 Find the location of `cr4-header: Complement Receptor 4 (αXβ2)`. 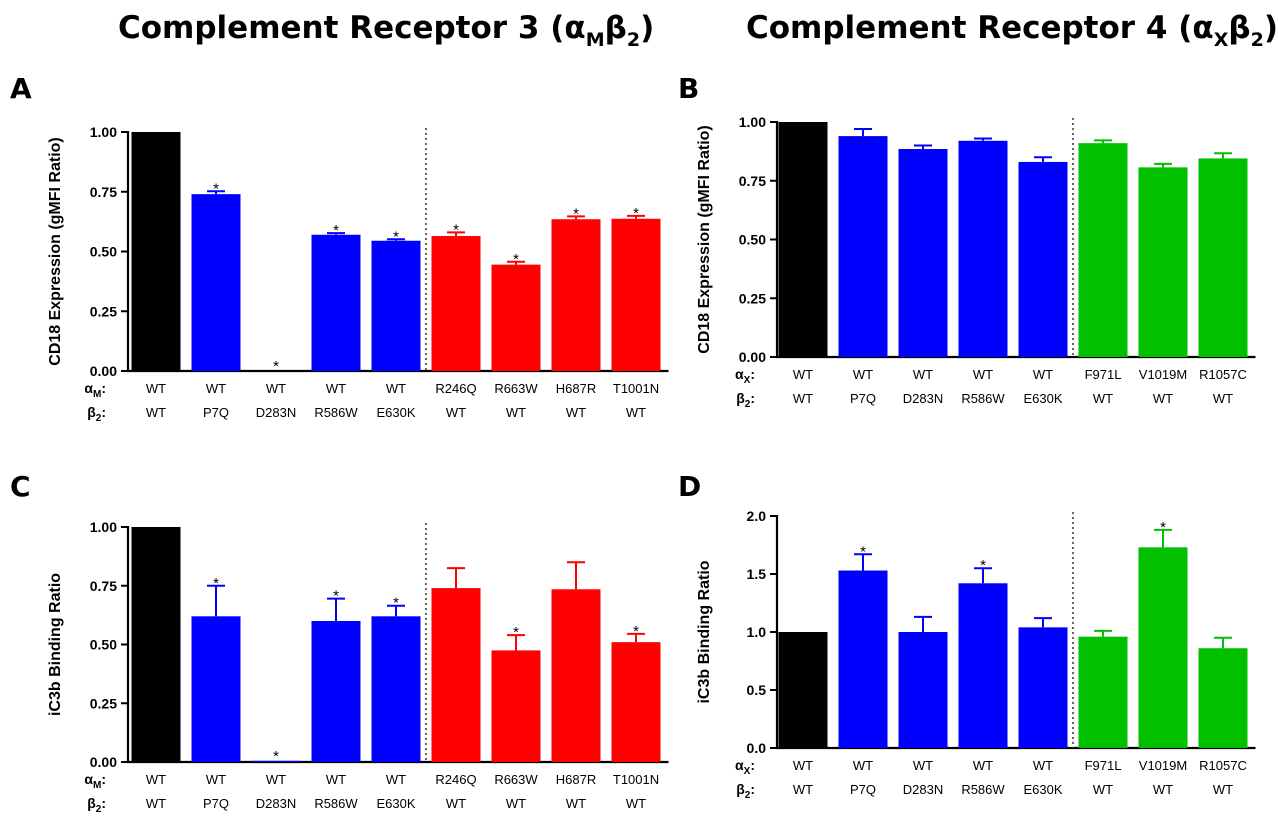

cr4-header: Complement Receptor 4 (αXβ2) is located at coordinates (1012, 30).